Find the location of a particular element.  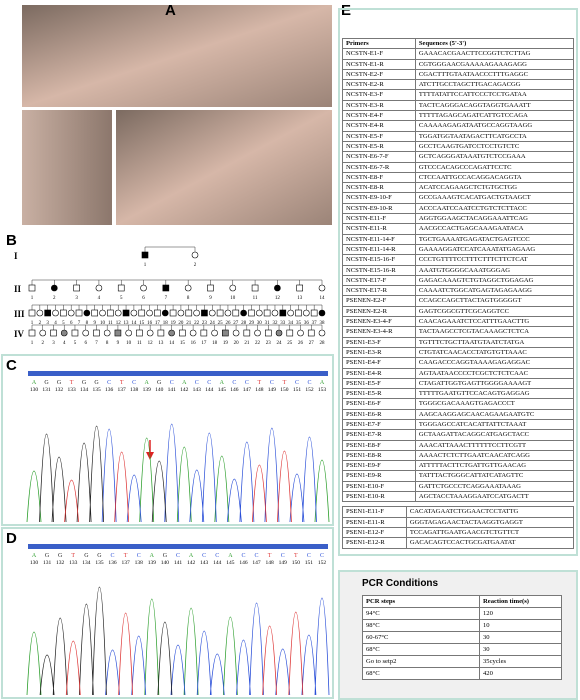

table-cell: PSEN1-E11-R is located at coordinates (374, 522).